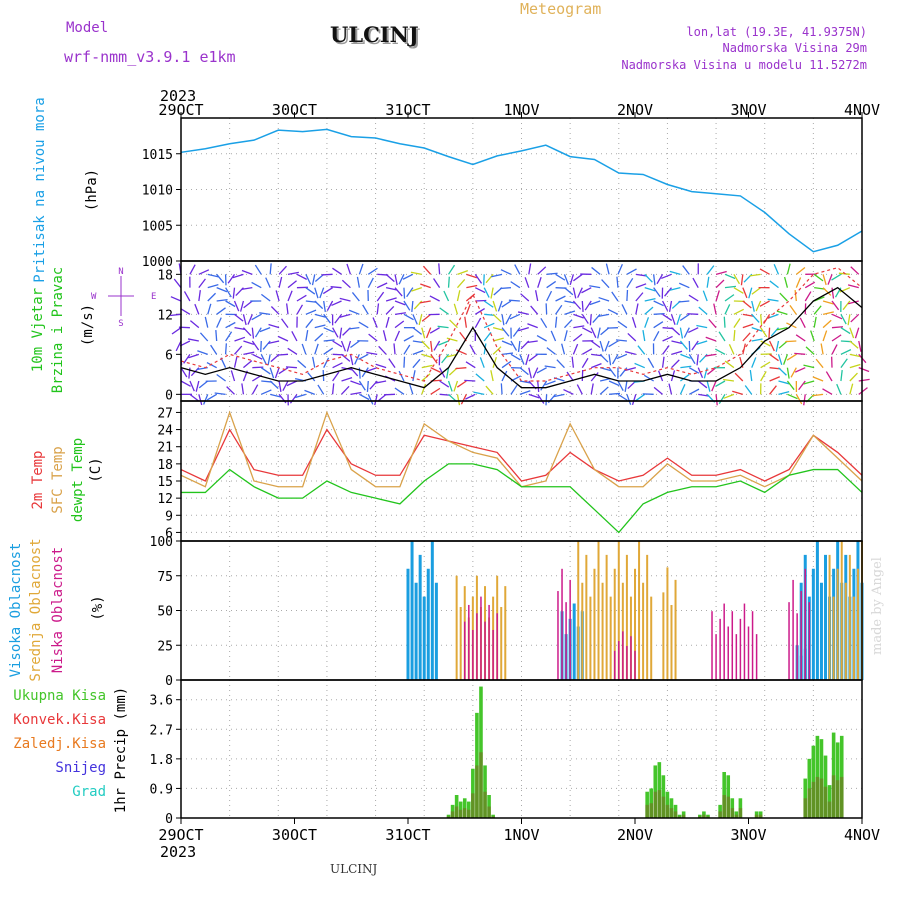  I want to click on wind-side-label-2: Brzina i Pravac, so click(58, 330).